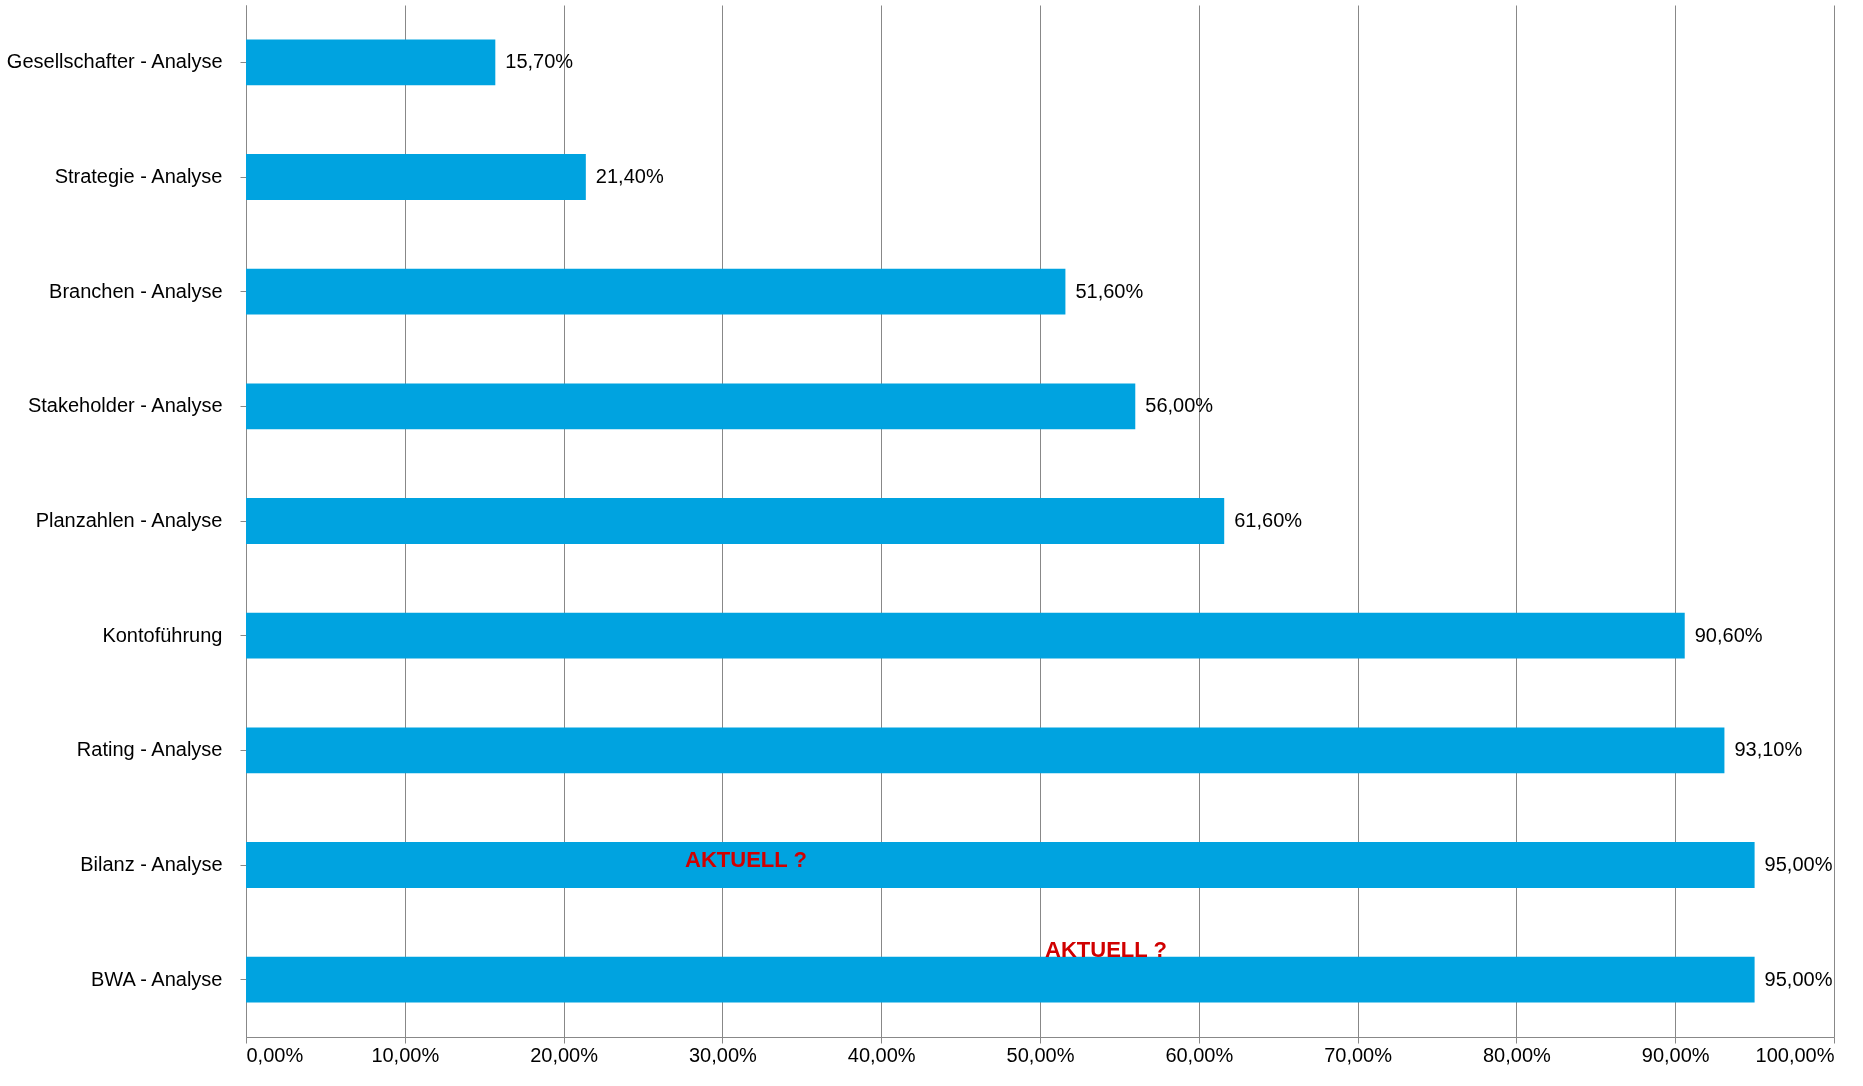  I want to click on y-tick-label: Stakeholder - Analyse, so click(125, 405).